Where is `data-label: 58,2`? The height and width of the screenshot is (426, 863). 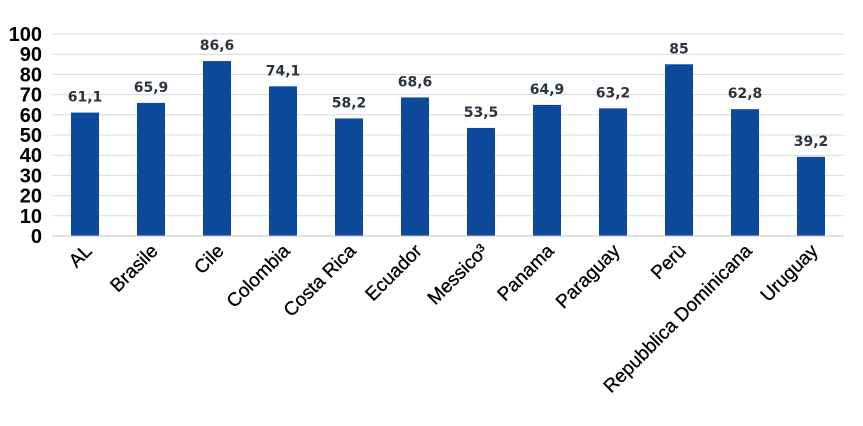 data-label: 58,2 is located at coordinates (349, 103).